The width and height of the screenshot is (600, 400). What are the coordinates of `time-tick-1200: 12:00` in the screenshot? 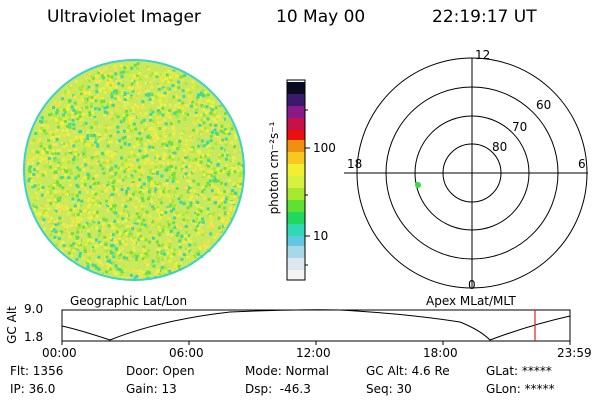 It's located at (313, 353).